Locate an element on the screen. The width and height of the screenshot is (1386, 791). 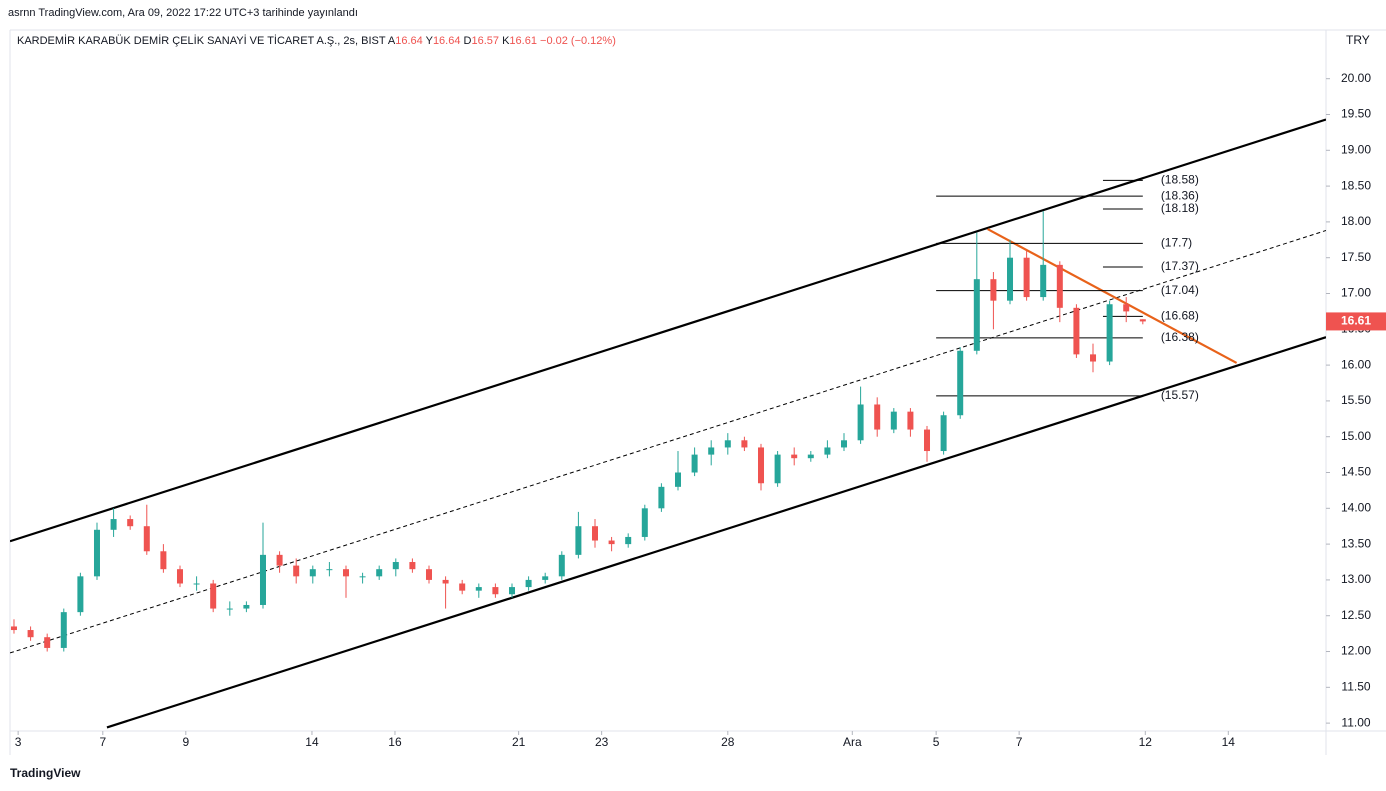
level-label: (18.36) is located at coordinates (1180, 195).